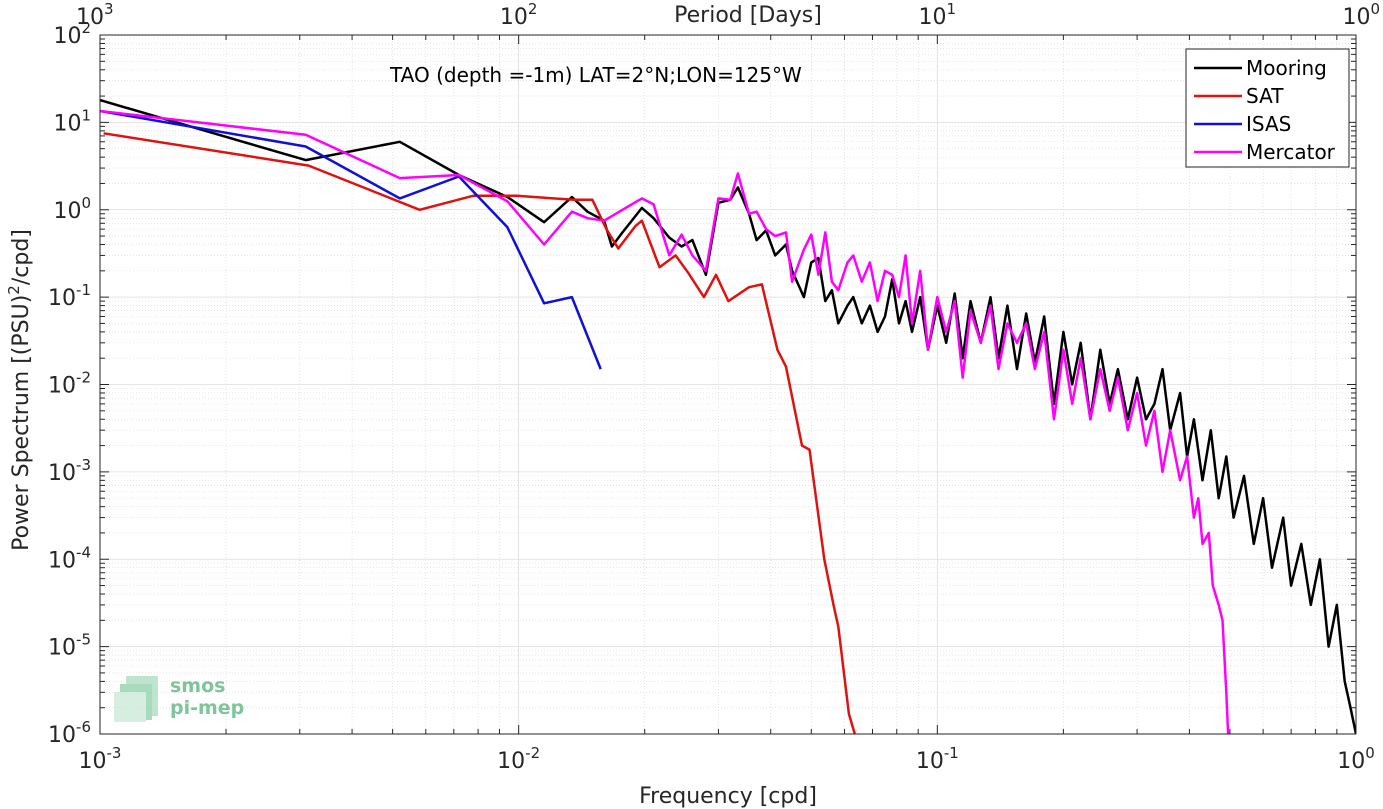 The height and width of the screenshot is (809, 1383). I want to click on watermark-logo: smos pi-mep, so click(179, 698).